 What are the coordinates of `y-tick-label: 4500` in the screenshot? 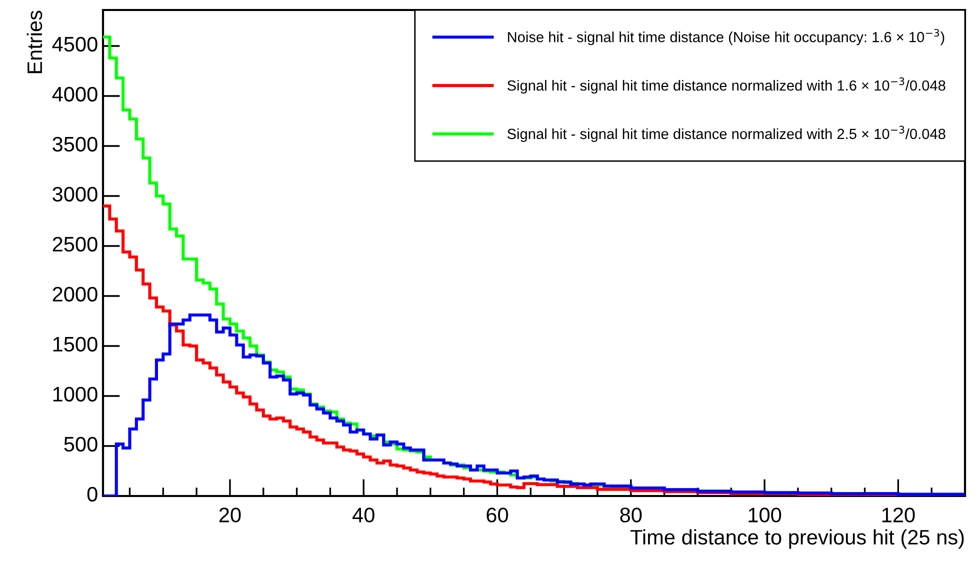 It's located at (75, 44).